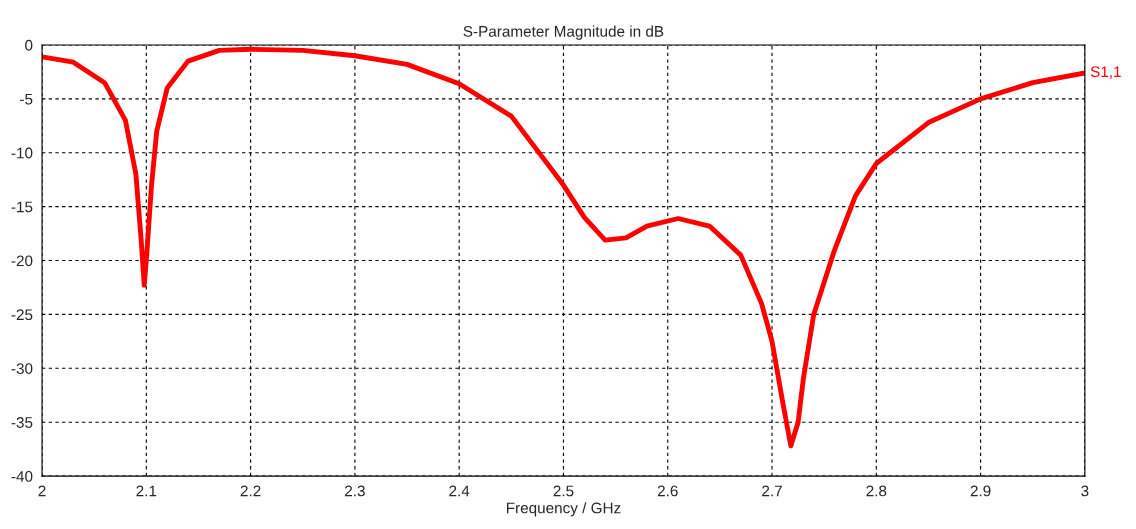 This screenshot has height=529, width=1136. Describe the element at coordinates (22, 261) in the screenshot. I see `y-tick-label: -20` at that location.